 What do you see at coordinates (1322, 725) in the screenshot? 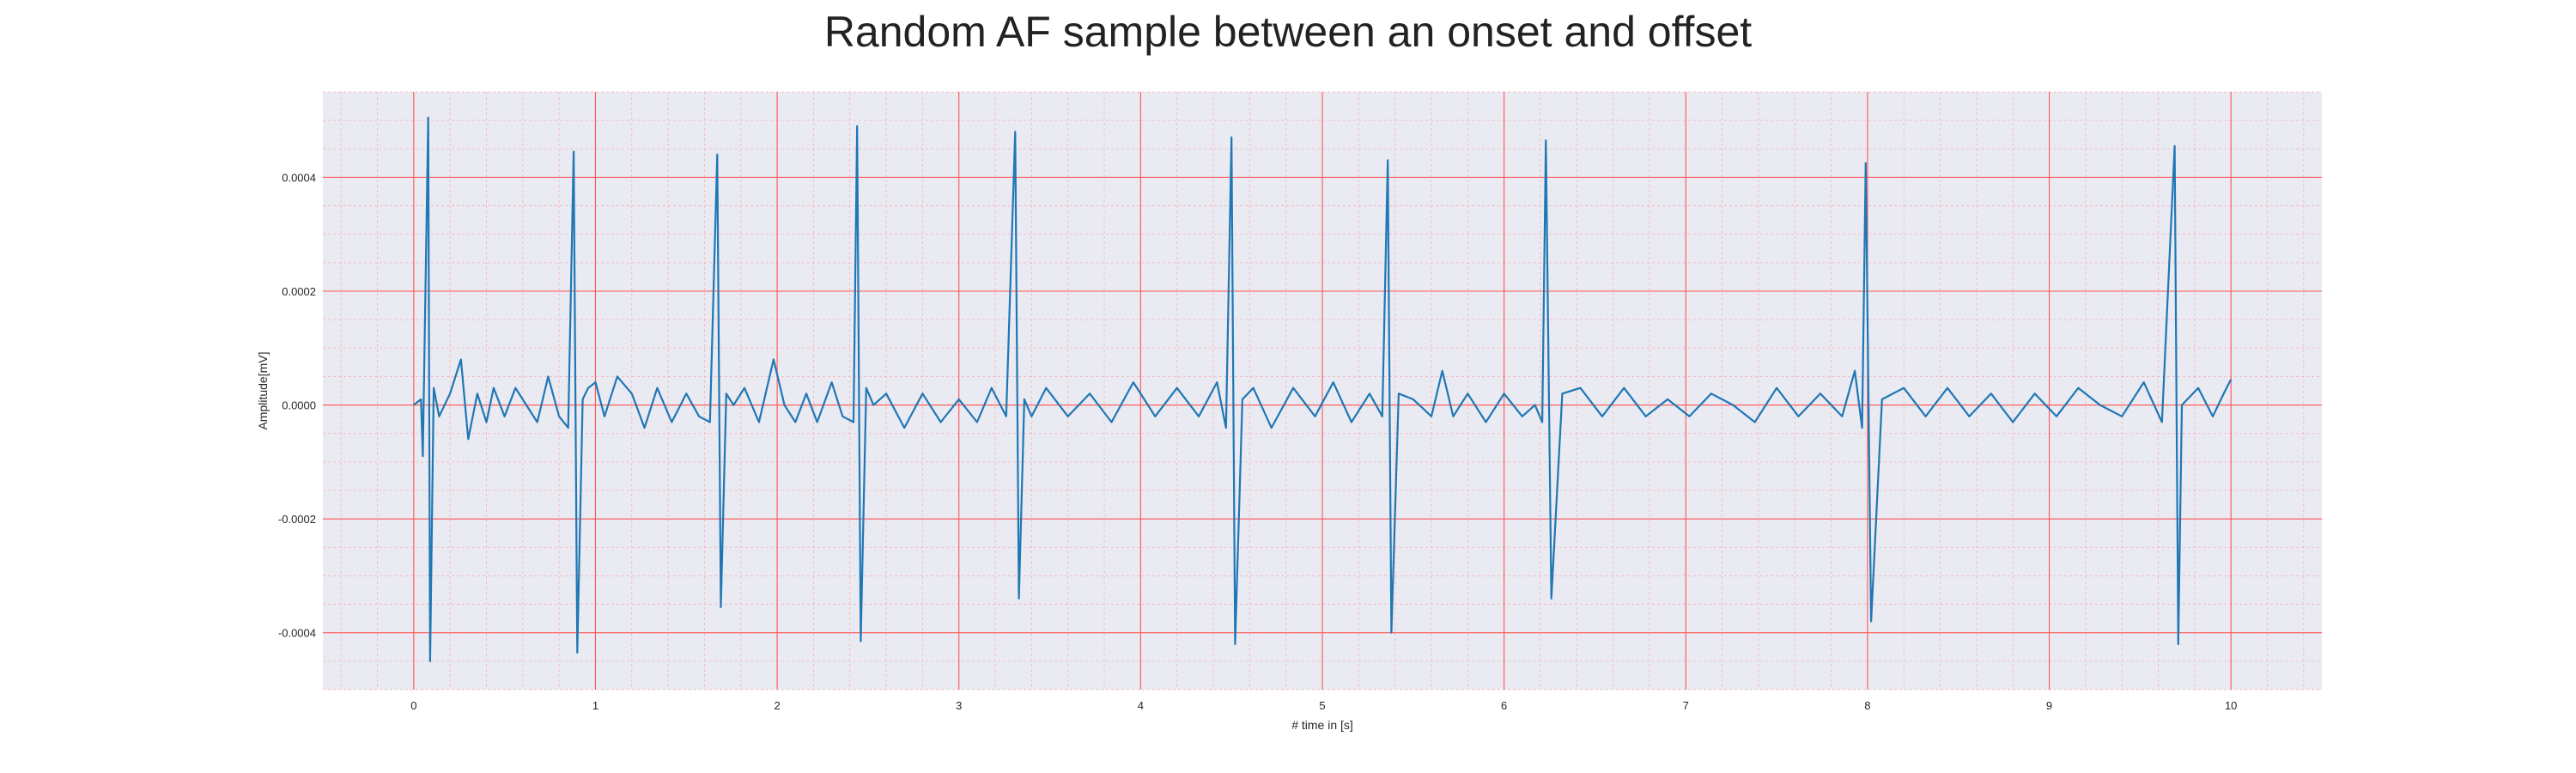
I see `x-axis-label: # time in [s]` at bounding box center [1322, 725].